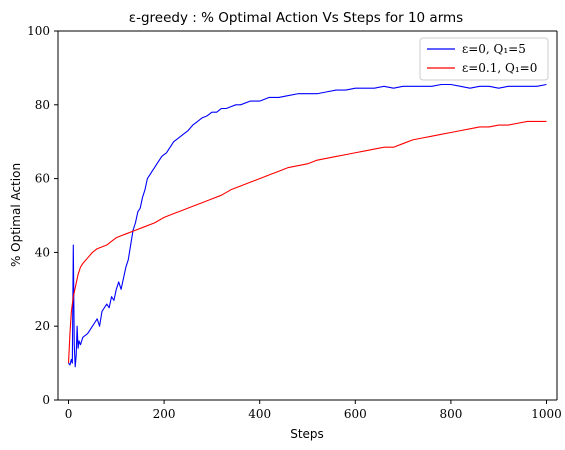 The image size is (565, 450). I want to click on x-tick-label-400: 400, so click(259, 414).